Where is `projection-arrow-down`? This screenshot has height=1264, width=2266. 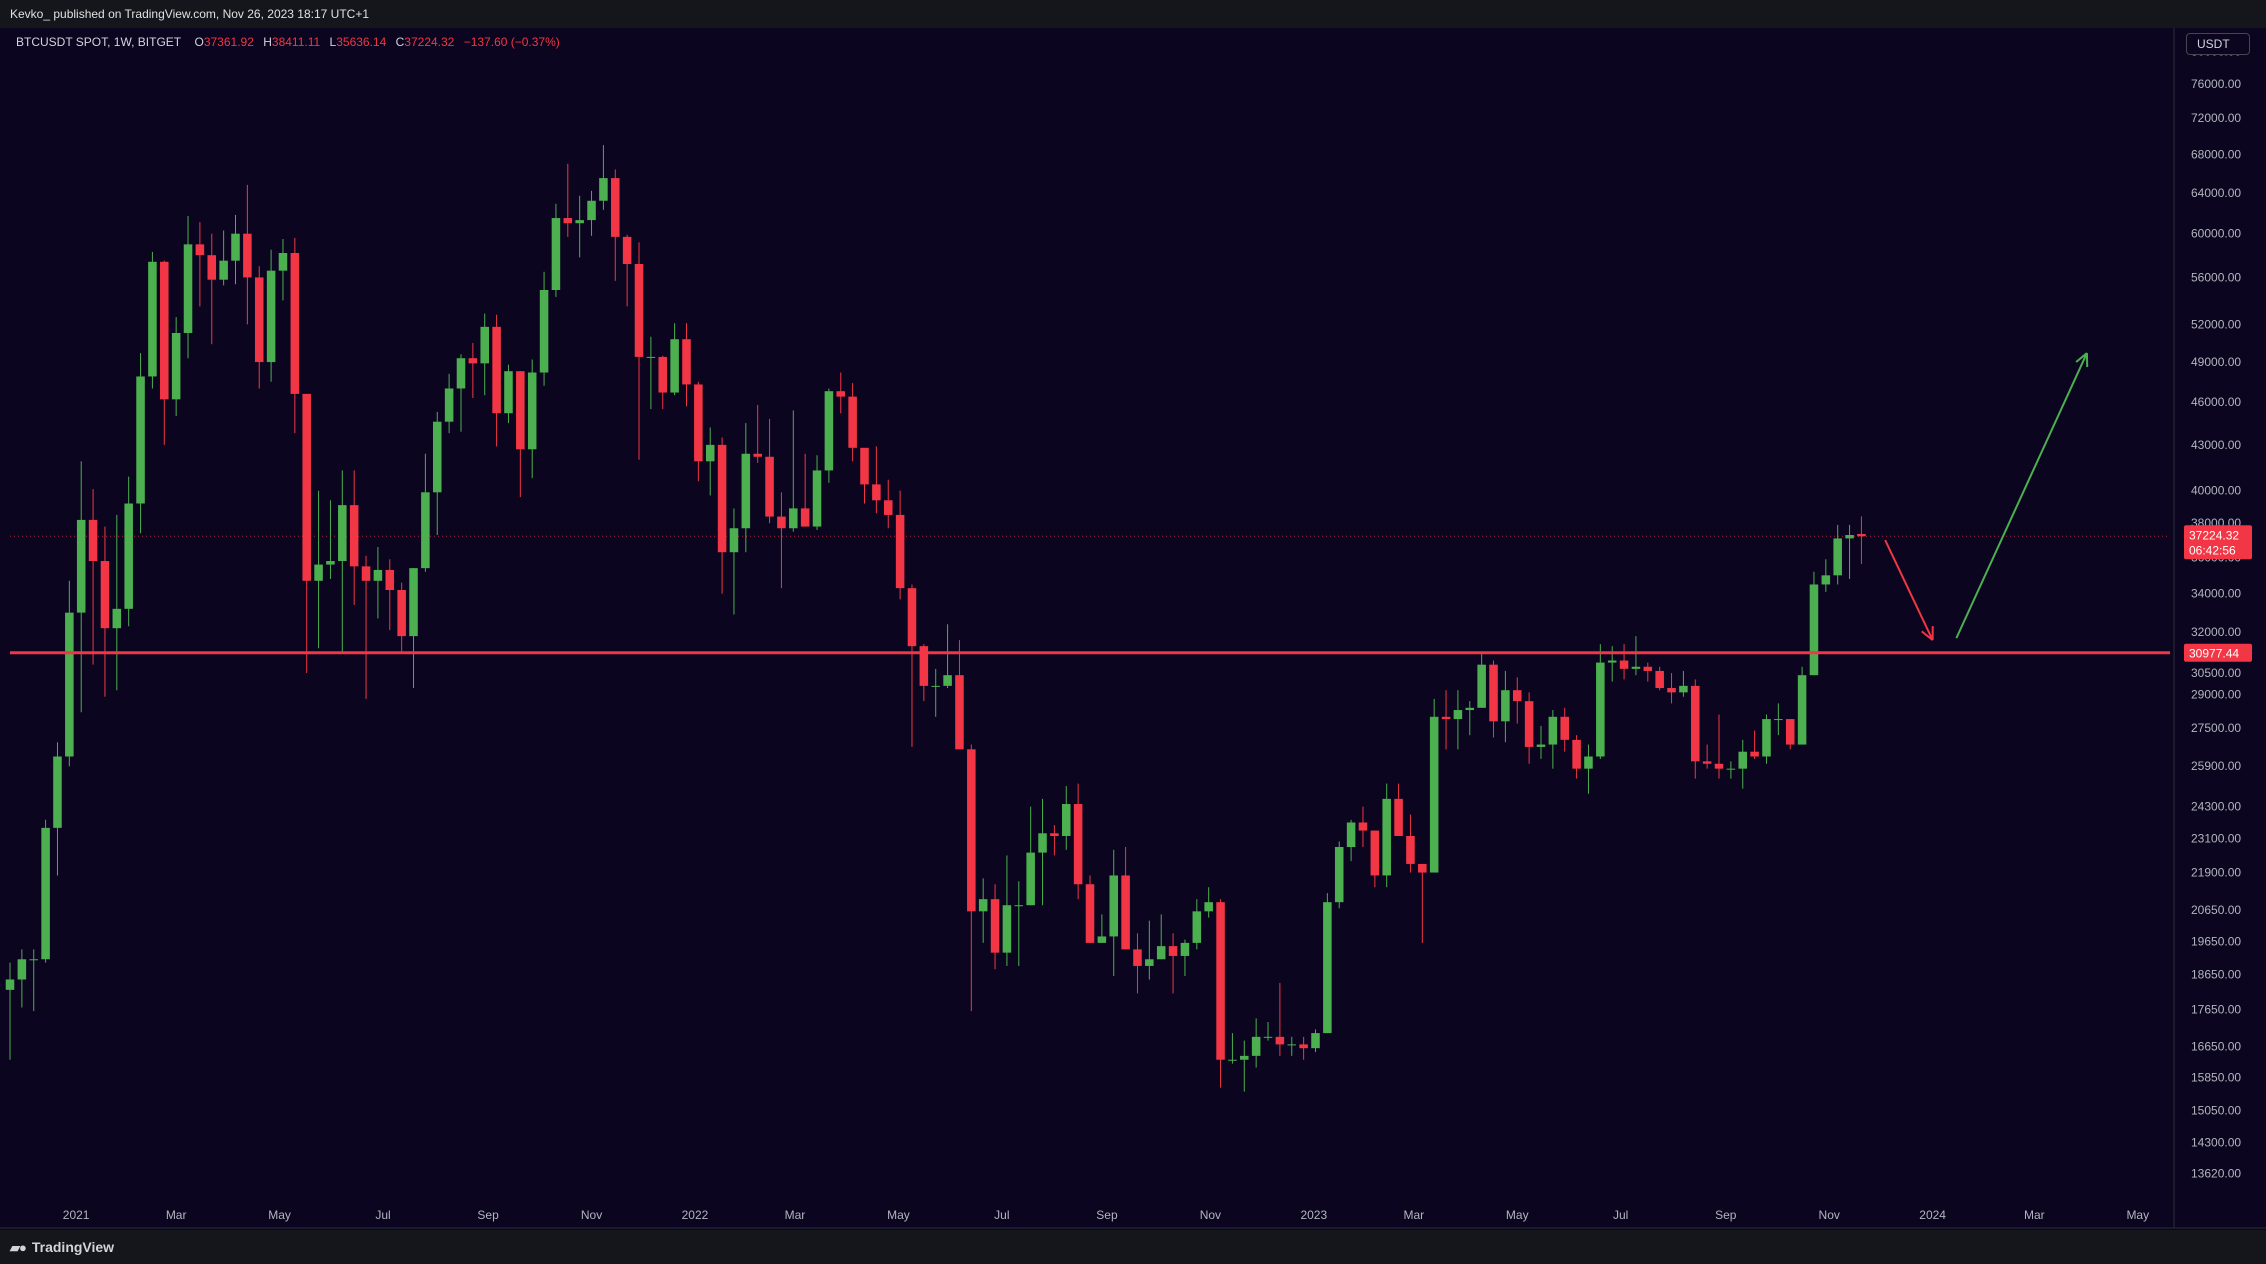 projection-arrow-down is located at coordinates (1909, 590).